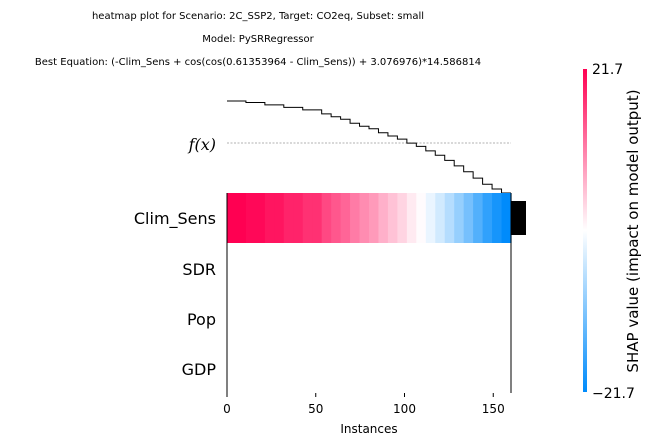 The width and height of the screenshot is (652, 446). What do you see at coordinates (199, 269) in the screenshot?
I see `feature-label-sdr: SDR` at bounding box center [199, 269].